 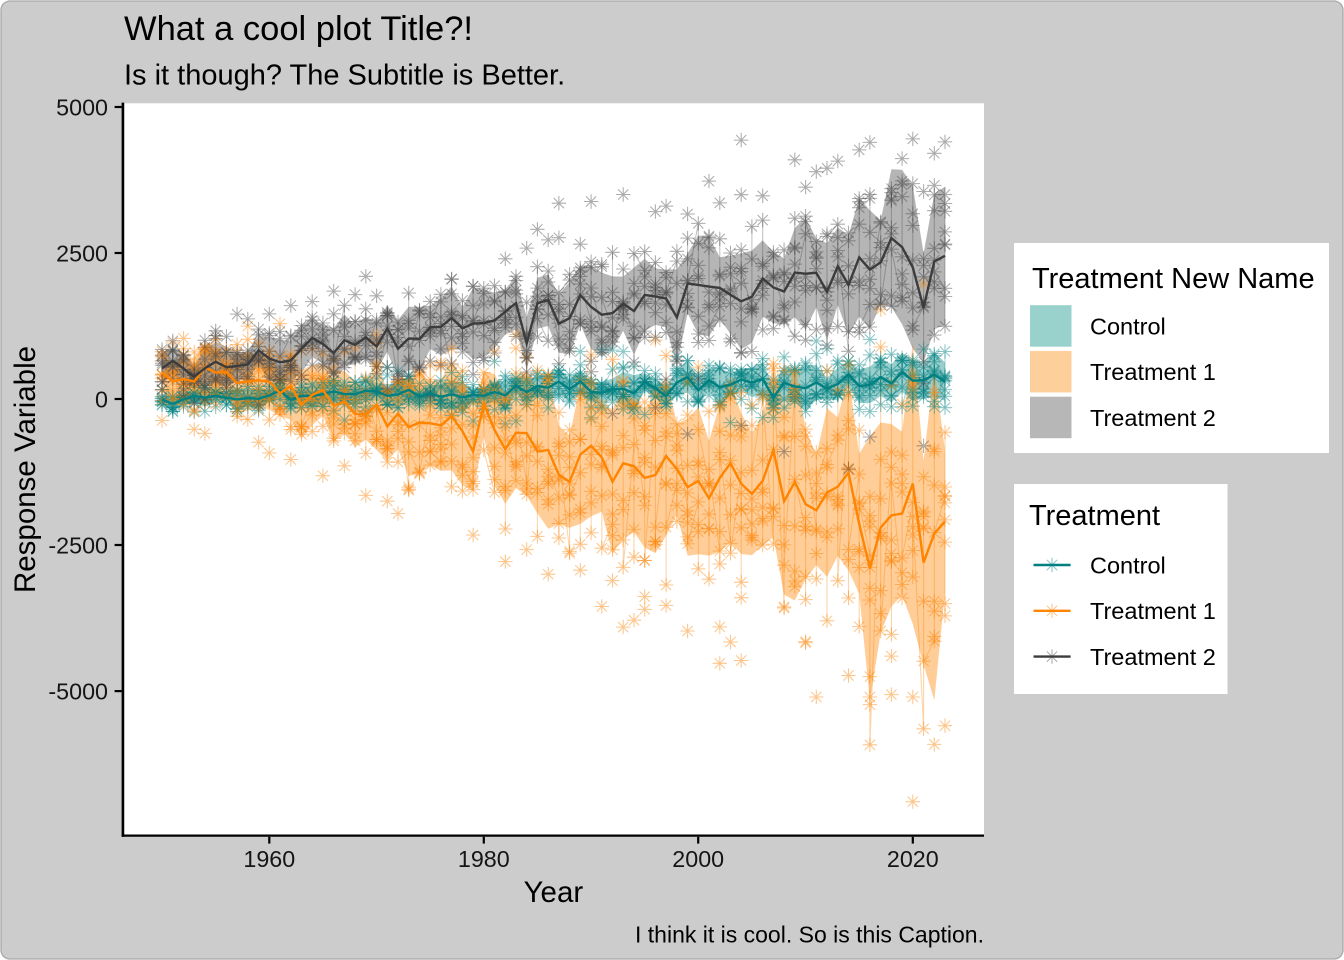 I want to click on svg-text: Treatment, so click(x=1094, y=516).